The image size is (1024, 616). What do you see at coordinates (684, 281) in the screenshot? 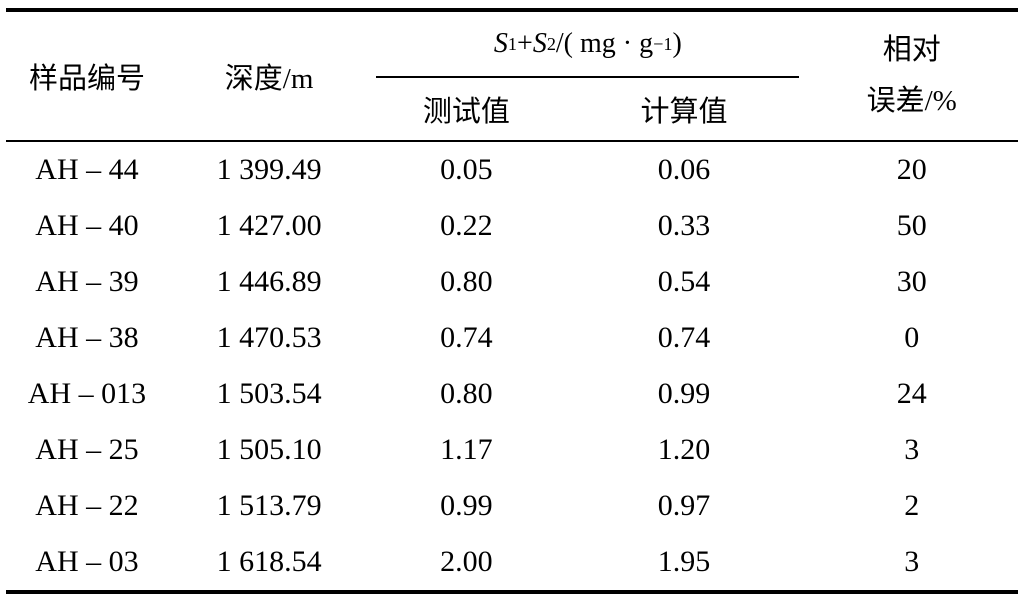
I see `calculated-cell: 0.54` at bounding box center [684, 281].